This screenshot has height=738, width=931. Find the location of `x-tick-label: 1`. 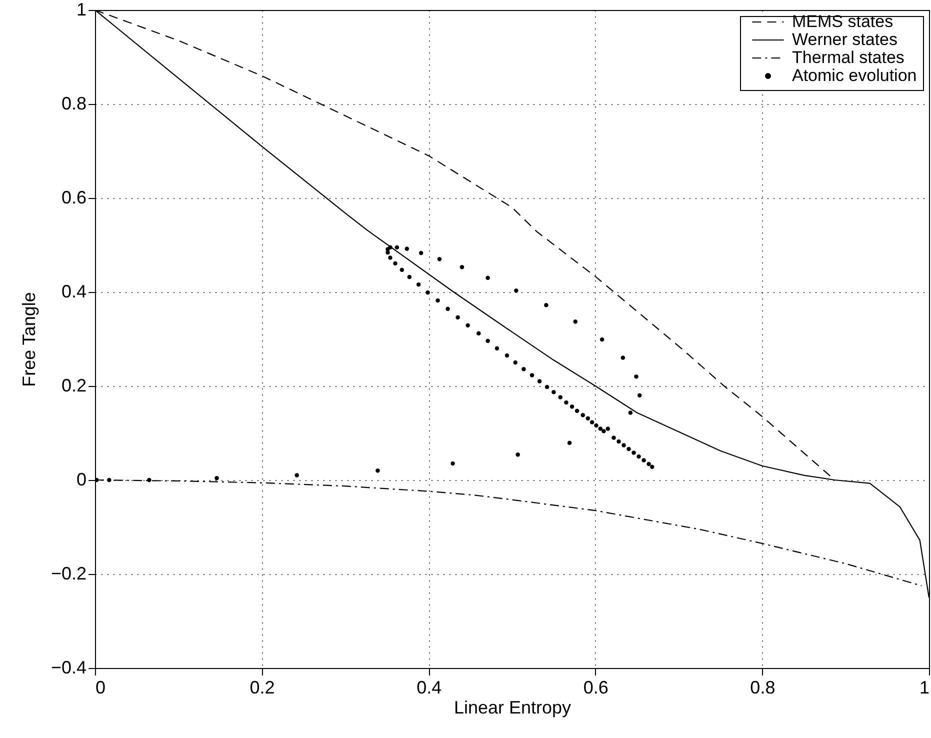

x-tick-label: 1 is located at coordinates (924, 688).